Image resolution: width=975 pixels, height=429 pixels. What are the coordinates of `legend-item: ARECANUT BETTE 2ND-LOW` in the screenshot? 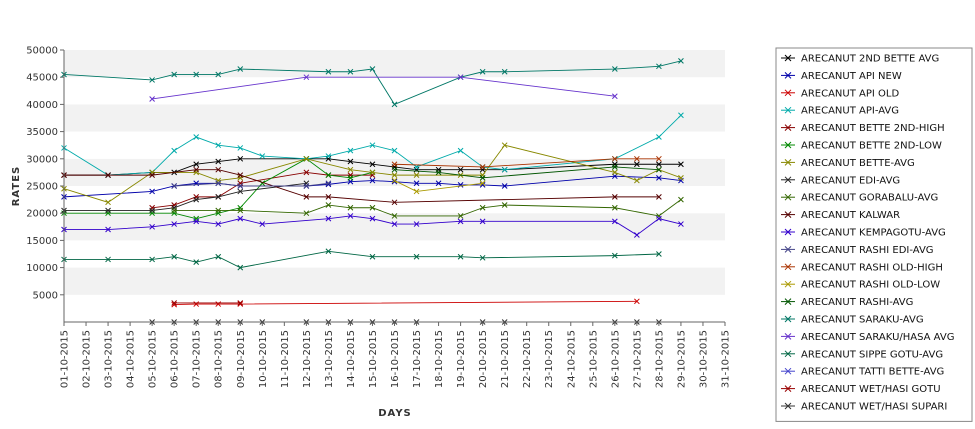 It's located at (861, 146).